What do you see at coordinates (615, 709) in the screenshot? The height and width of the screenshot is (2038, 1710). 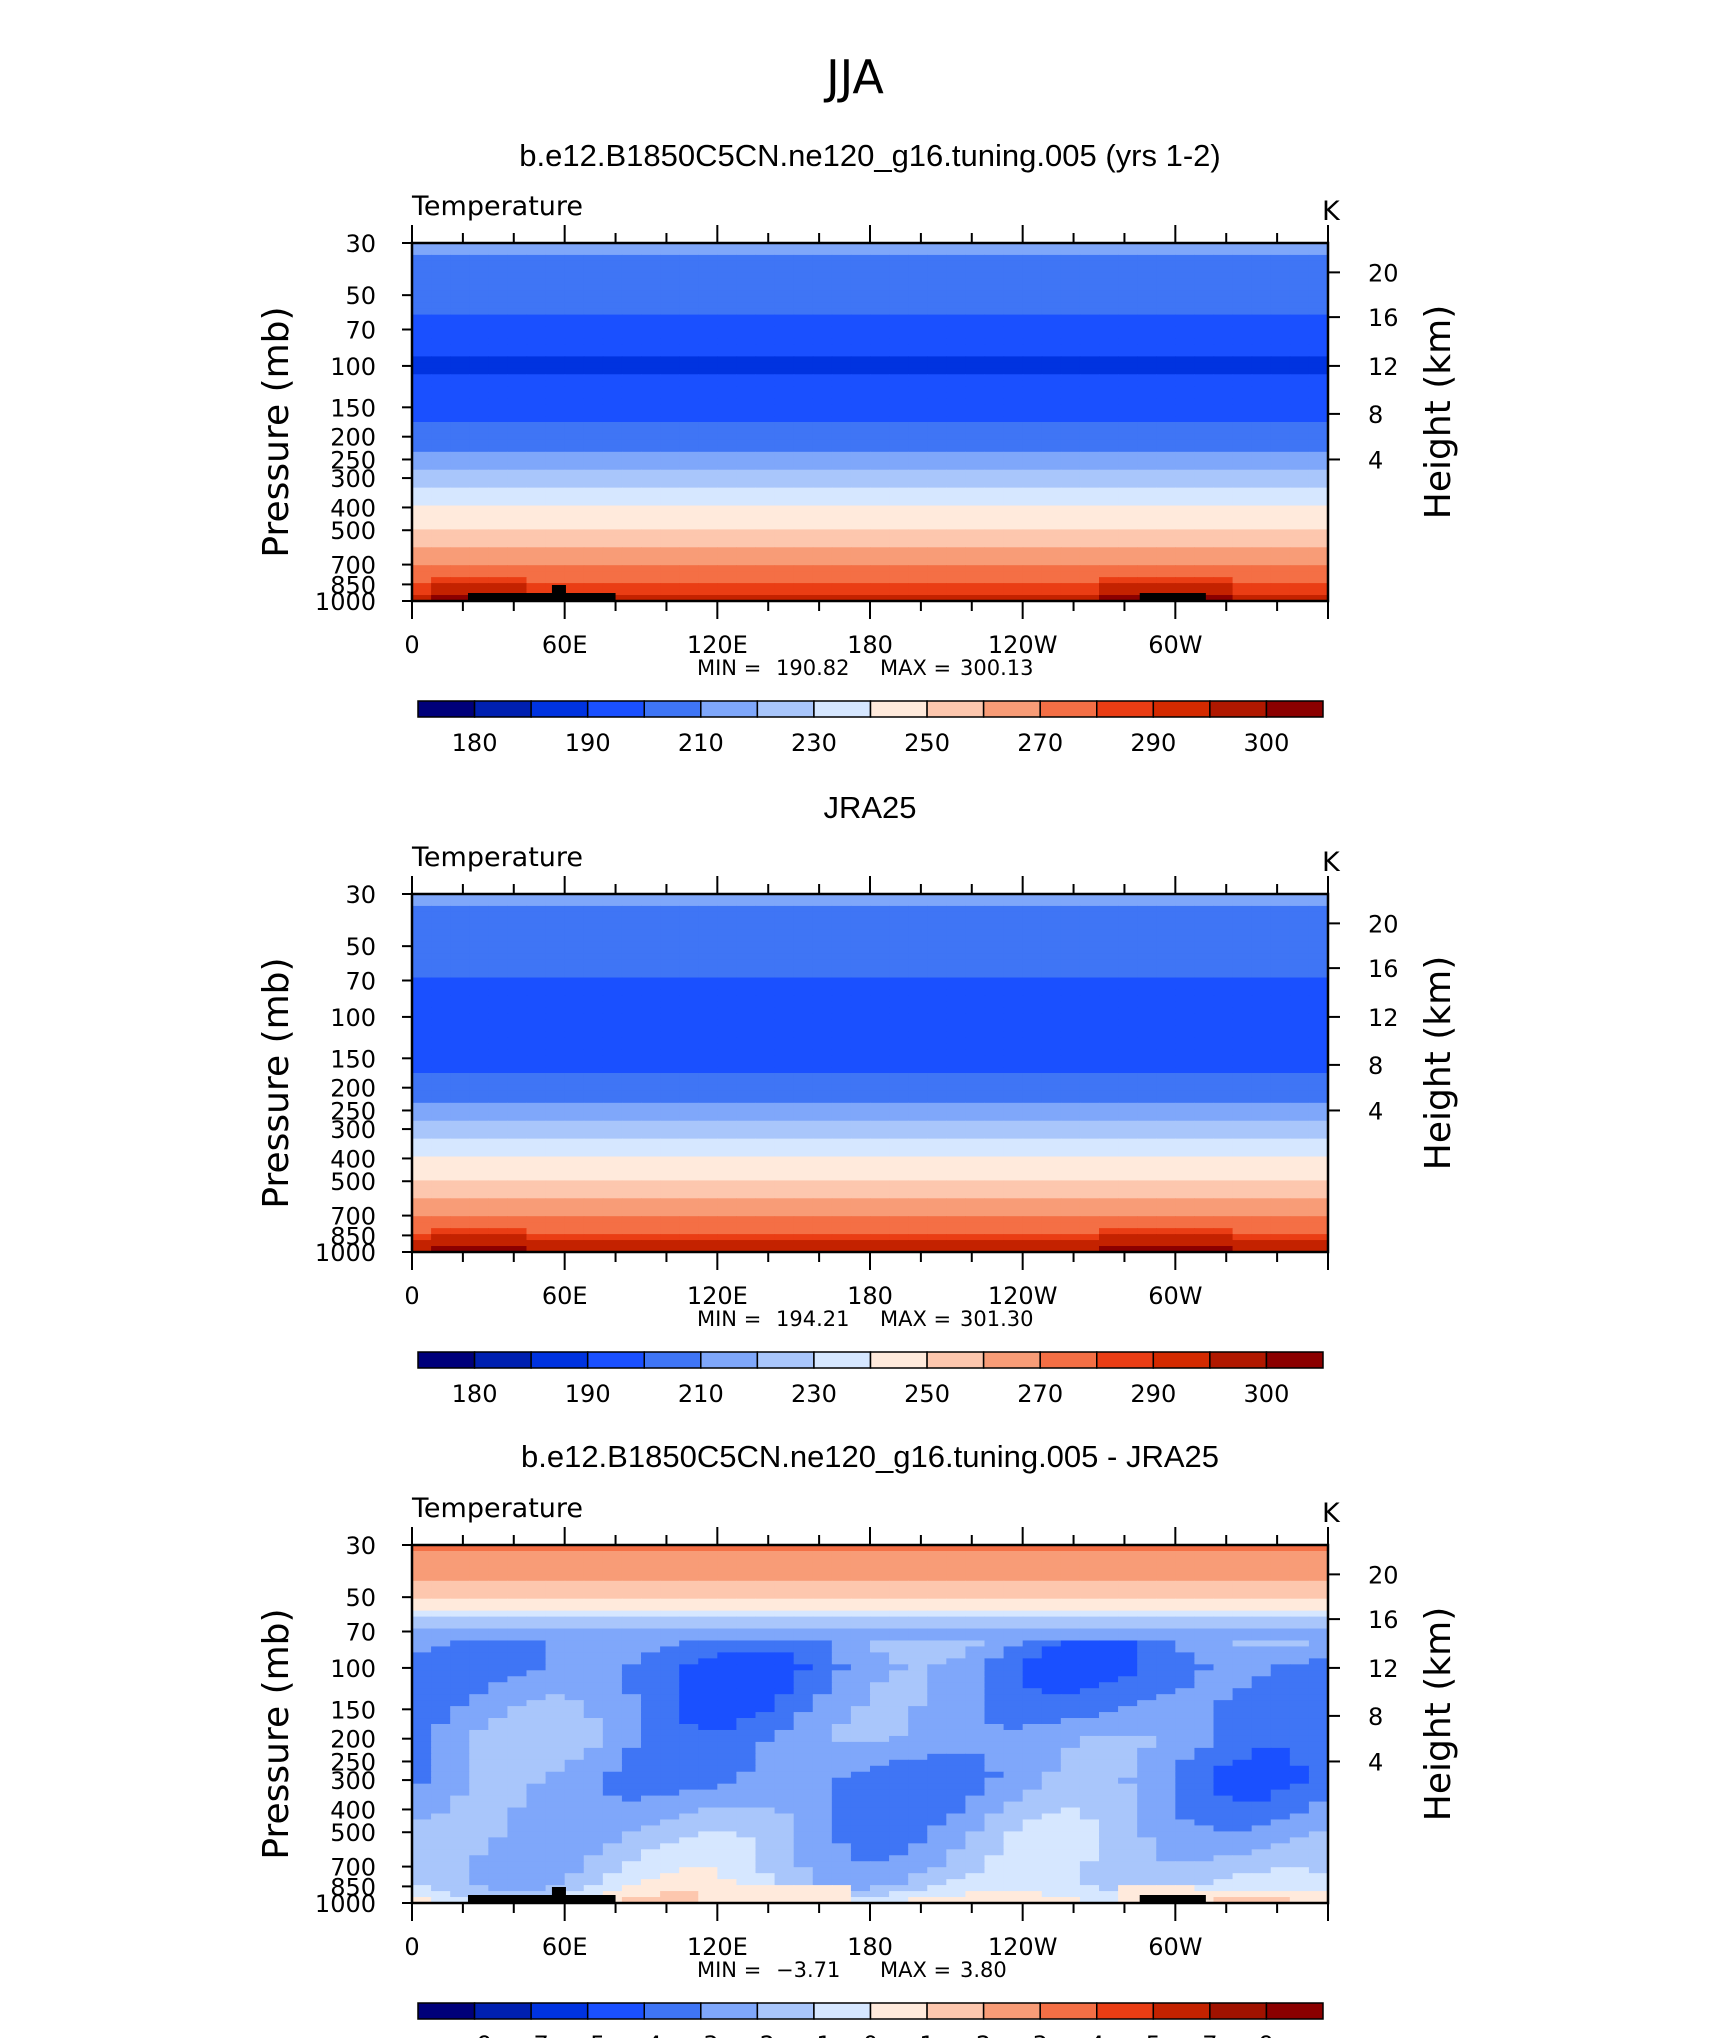 I see `colorbar-box` at bounding box center [615, 709].